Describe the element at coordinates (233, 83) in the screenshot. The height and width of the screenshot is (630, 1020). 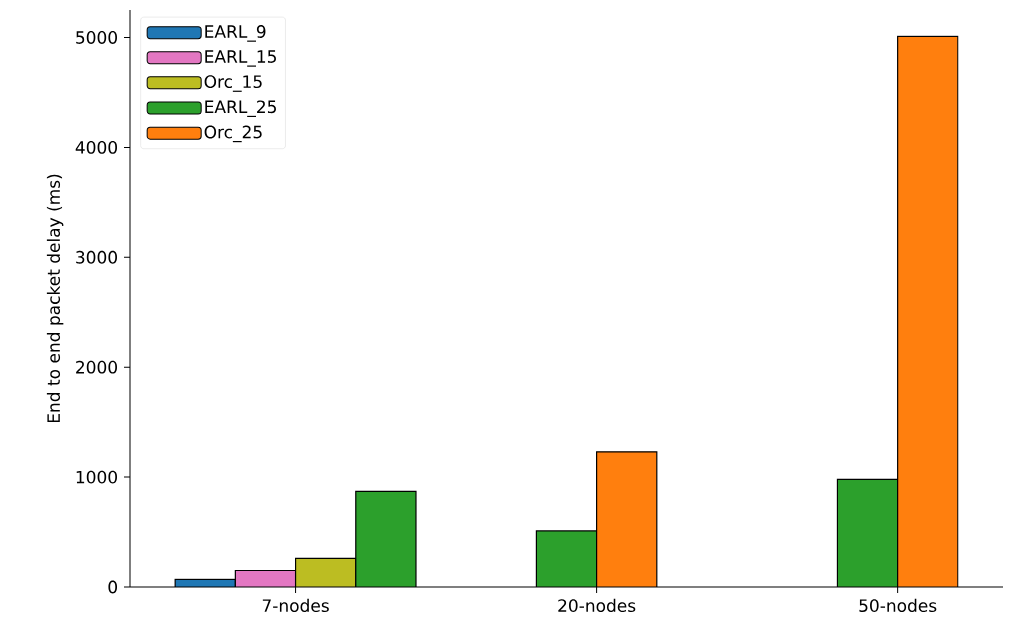
I see `legend-label: Orc_15` at that location.